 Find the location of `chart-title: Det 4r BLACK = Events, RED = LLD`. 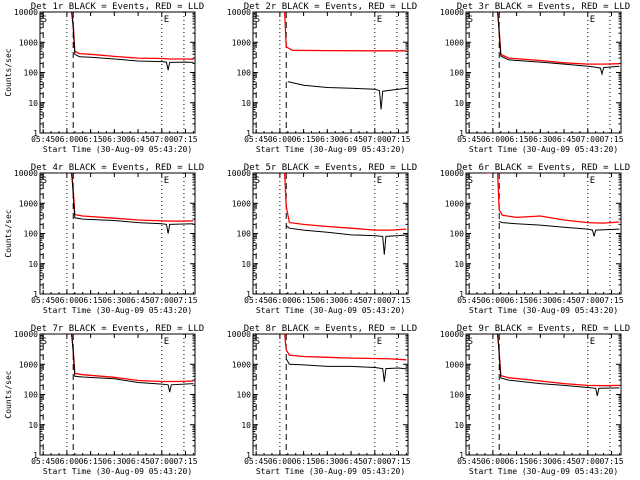

chart-title: Det 4r BLACK = Events, RED = LLD is located at coordinates (117, 168).